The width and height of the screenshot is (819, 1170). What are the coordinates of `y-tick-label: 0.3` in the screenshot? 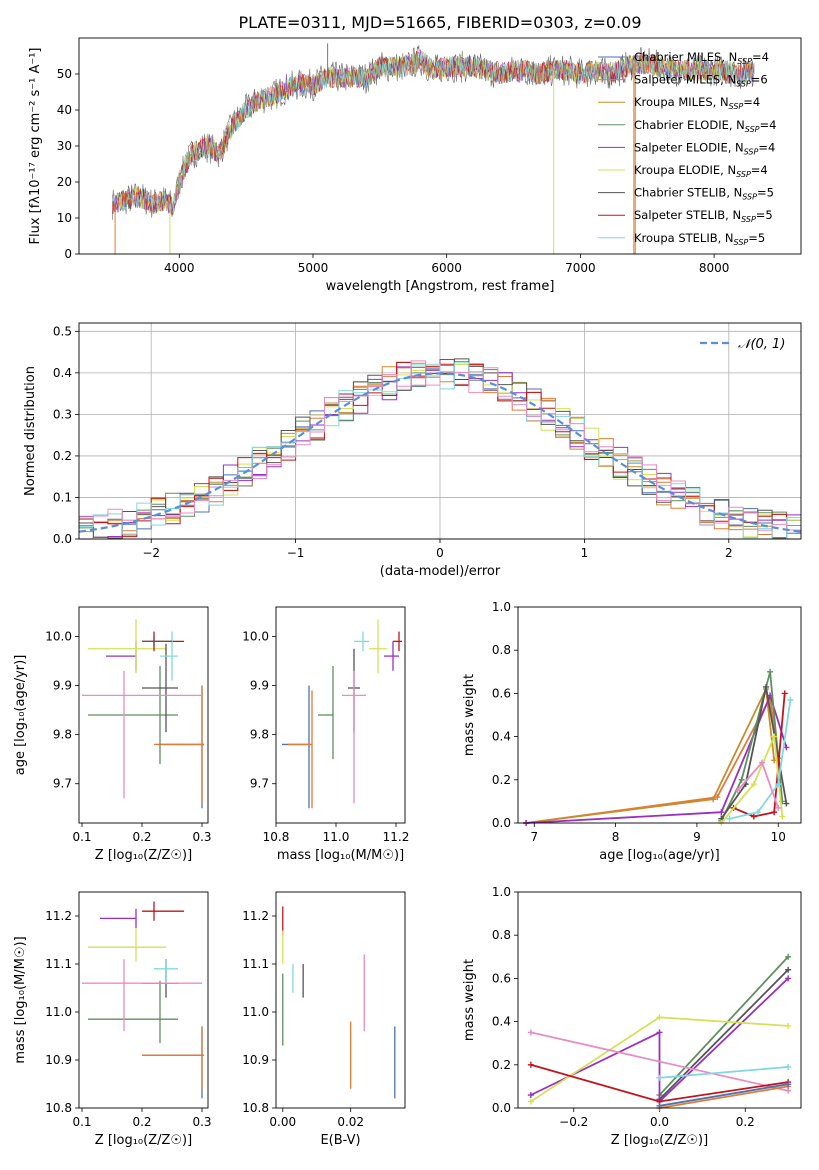 It's located at (62, 414).